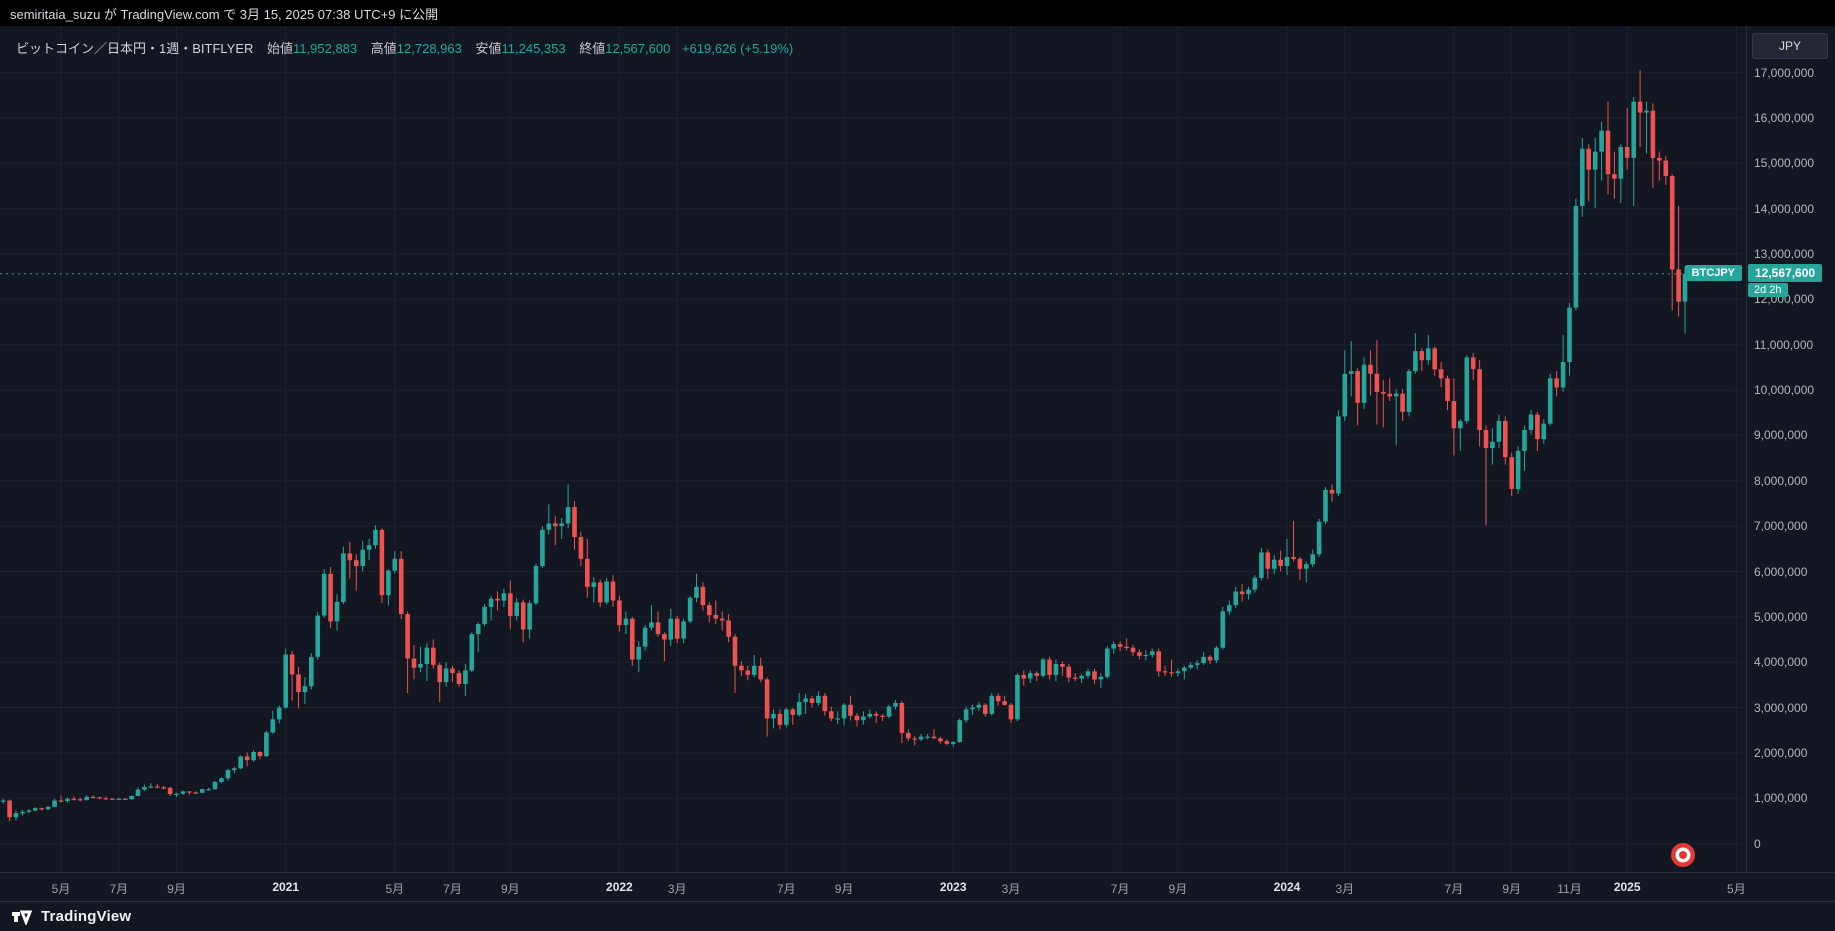  I want to click on symbol-title: ビットコイン／日本円・1週・BITFLYER, so click(135, 48).